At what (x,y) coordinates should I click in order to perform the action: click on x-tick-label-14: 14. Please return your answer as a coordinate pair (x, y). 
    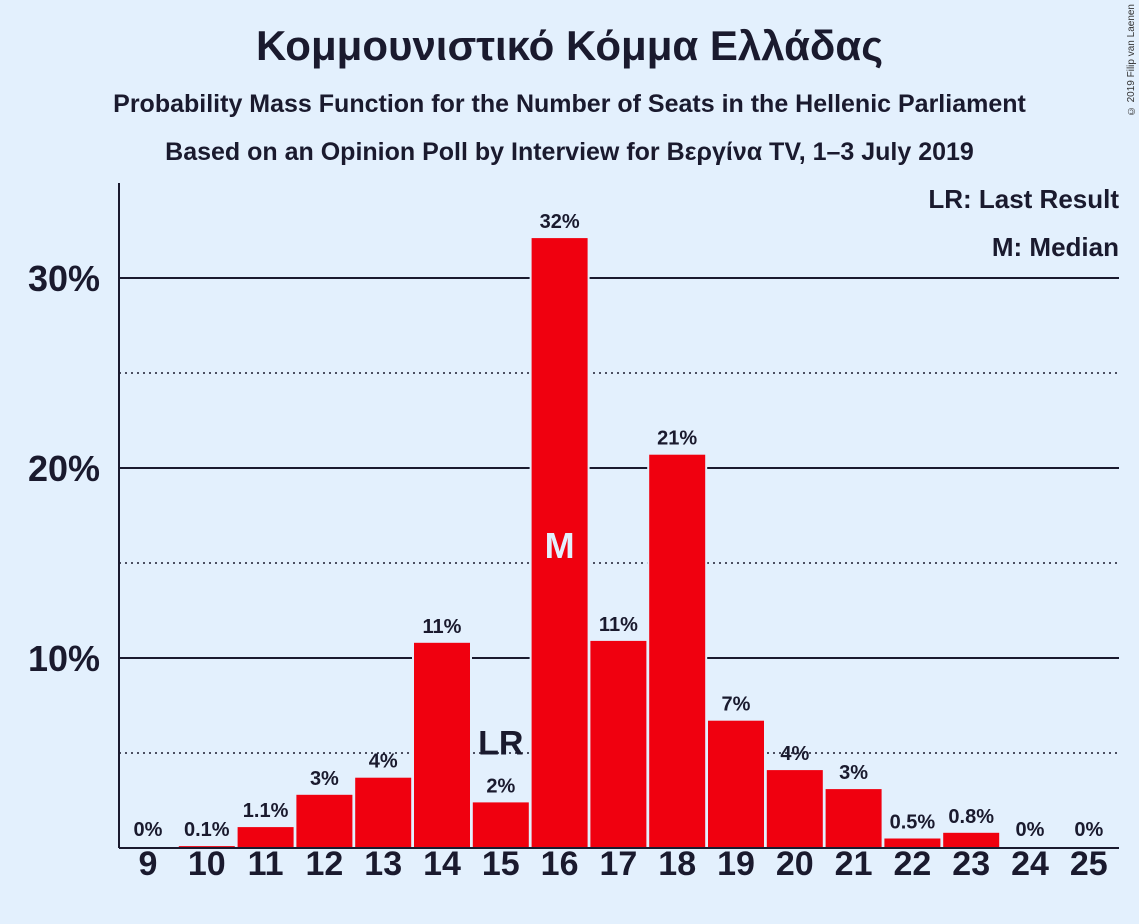
    Looking at the image, I should click on (442, 864).